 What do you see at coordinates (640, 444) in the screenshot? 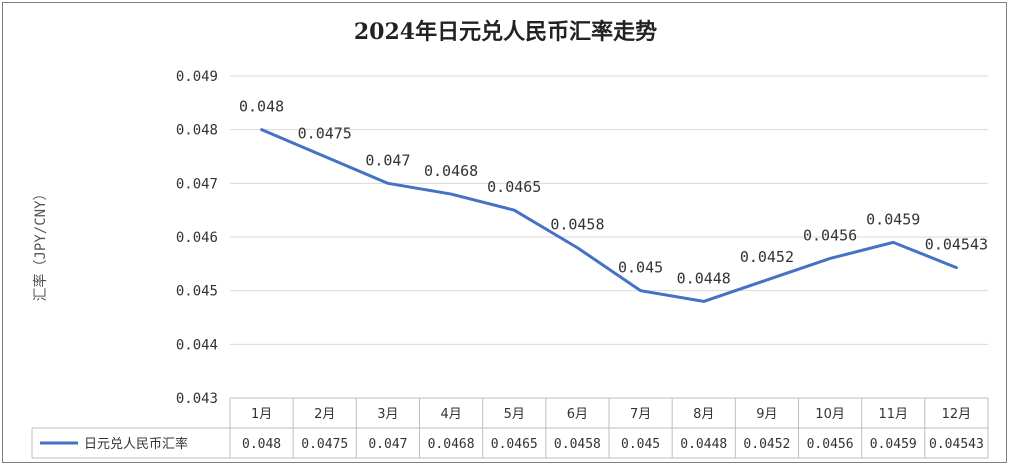
I see `table-value: 0.045` at bounding box center [640, 444].